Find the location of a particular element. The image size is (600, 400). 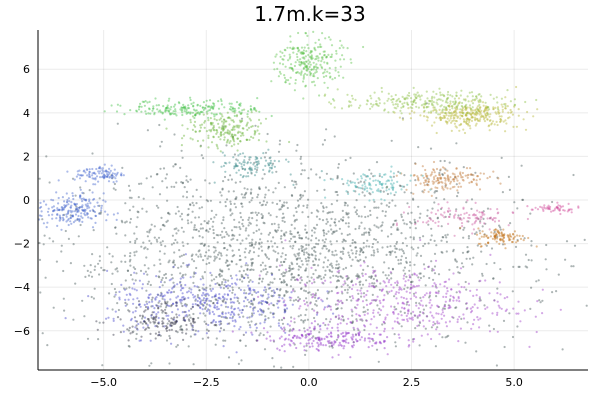

point-cluster-left-blue-upper is located at coordinates (91, 174).